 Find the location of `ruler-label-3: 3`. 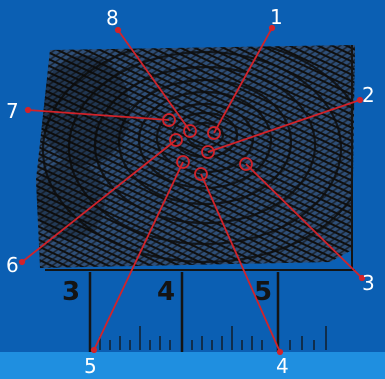

ruler-label-3: 3 is located at coordinates (71, 292).